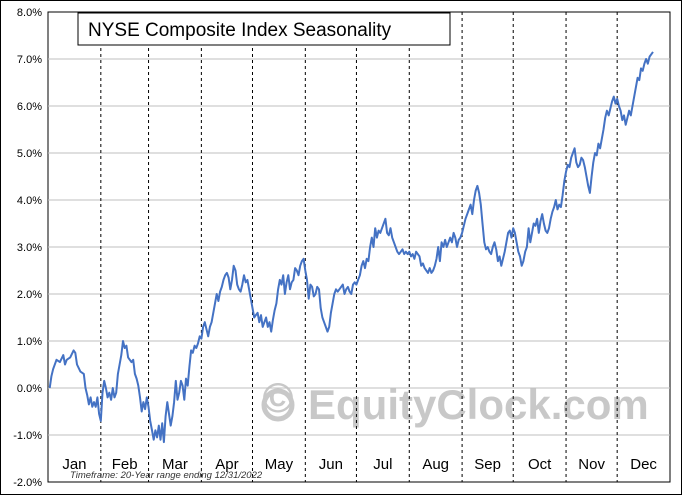 The height and width of the screenshot is (495, 682). What do you see at coordinates (359, 464) in the screenshot?
I see `month-labels: Jan Feb Mar Apr May Jun Jul Aug Sep Oct Nov Dec` at bounding box center [359, 464].